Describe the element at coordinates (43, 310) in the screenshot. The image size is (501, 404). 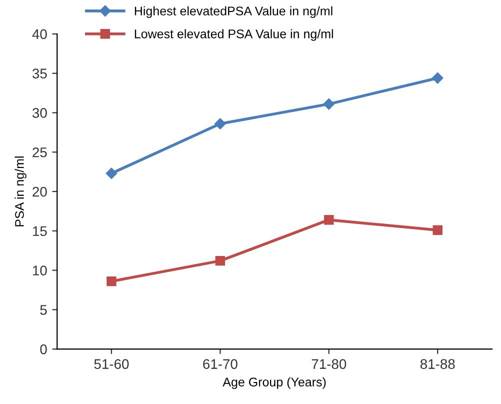
I see `y-tick-label: 5` at that location.